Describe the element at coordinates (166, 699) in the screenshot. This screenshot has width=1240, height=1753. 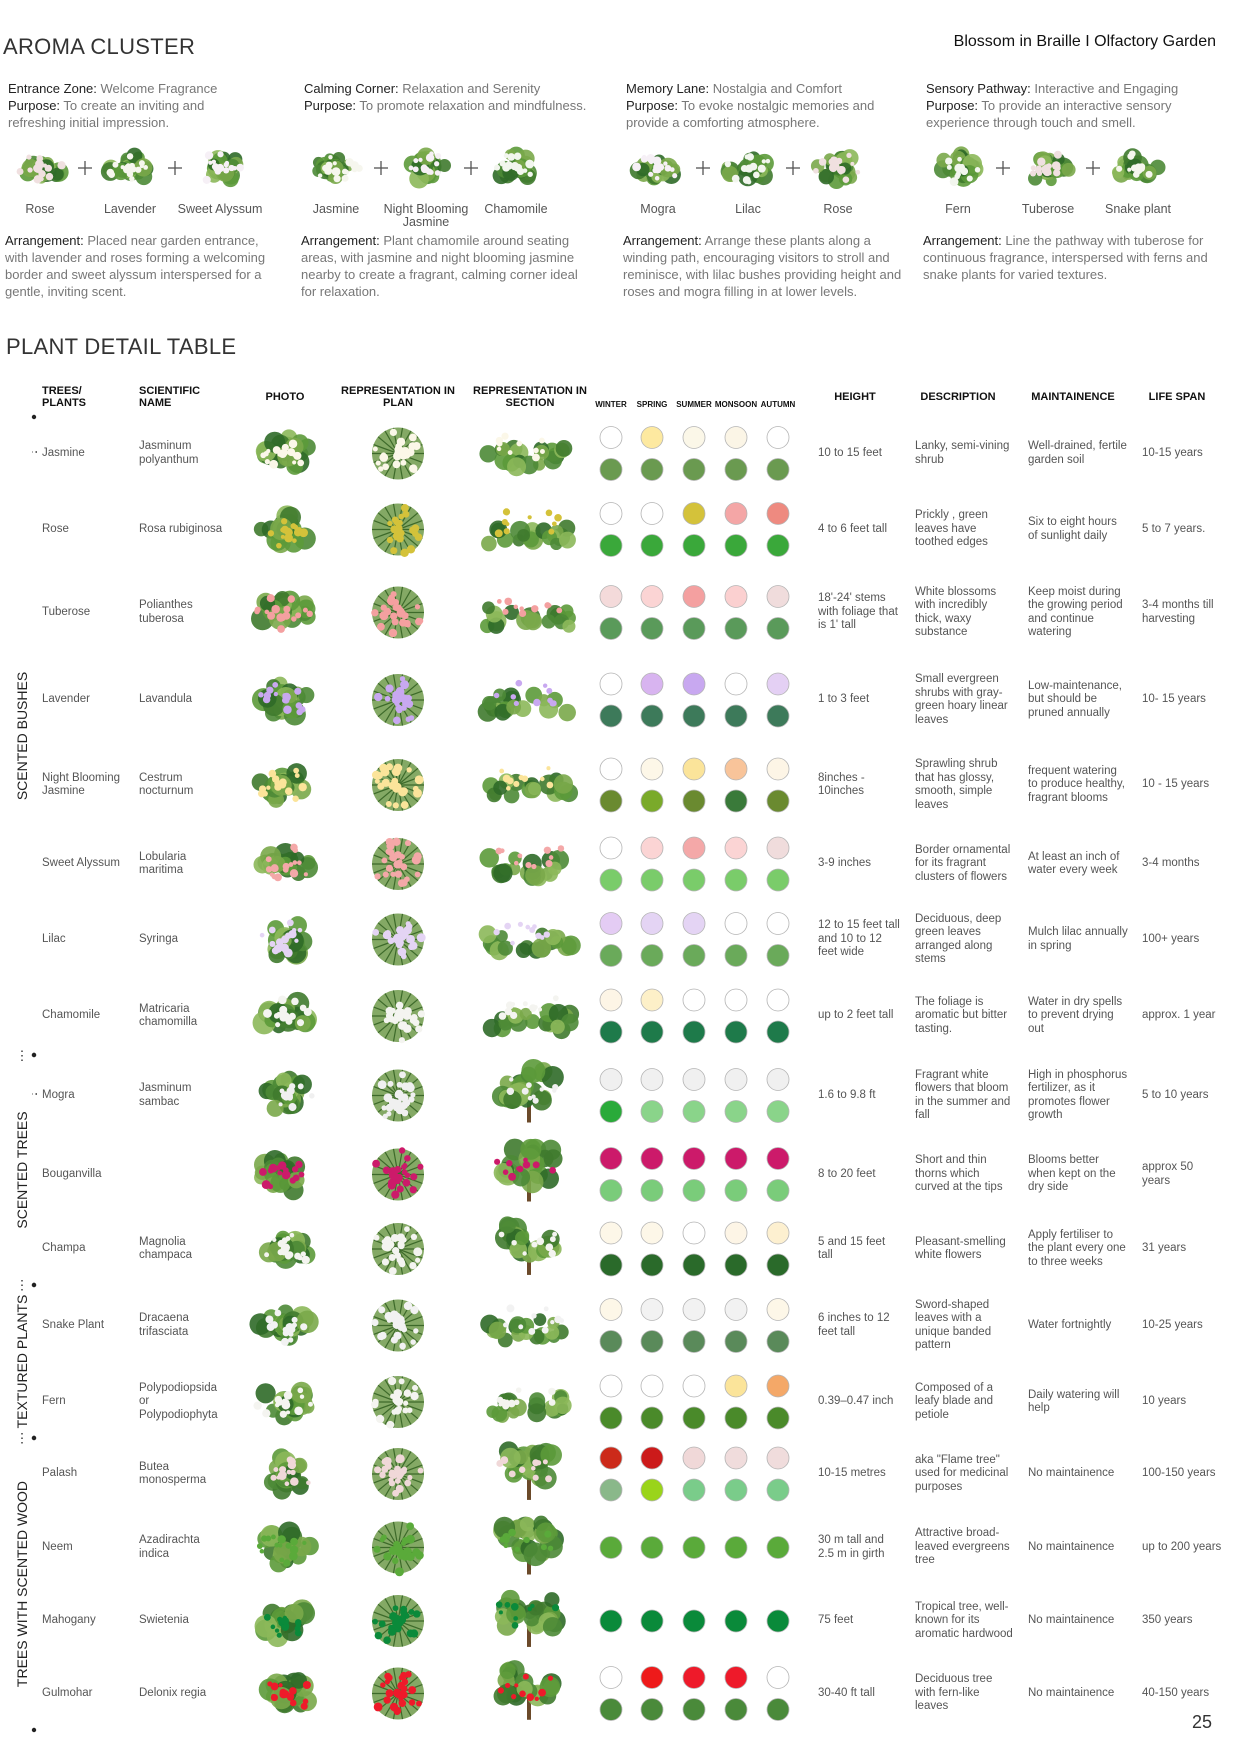
I see `scientific-name: Lavandula` at that location.